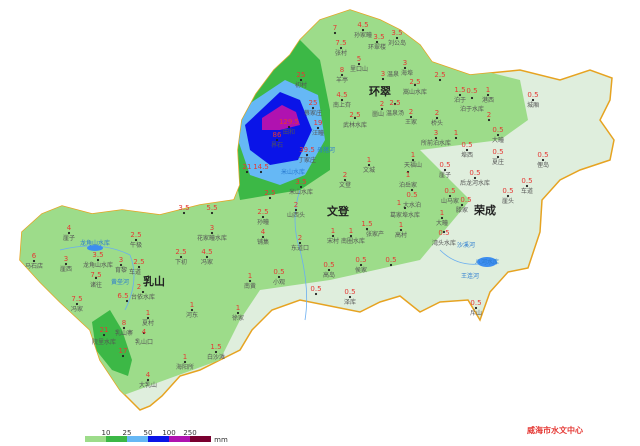 This screenshot has width=640, height=446. I want to click on station-name: 大疃, so click(442, 223).